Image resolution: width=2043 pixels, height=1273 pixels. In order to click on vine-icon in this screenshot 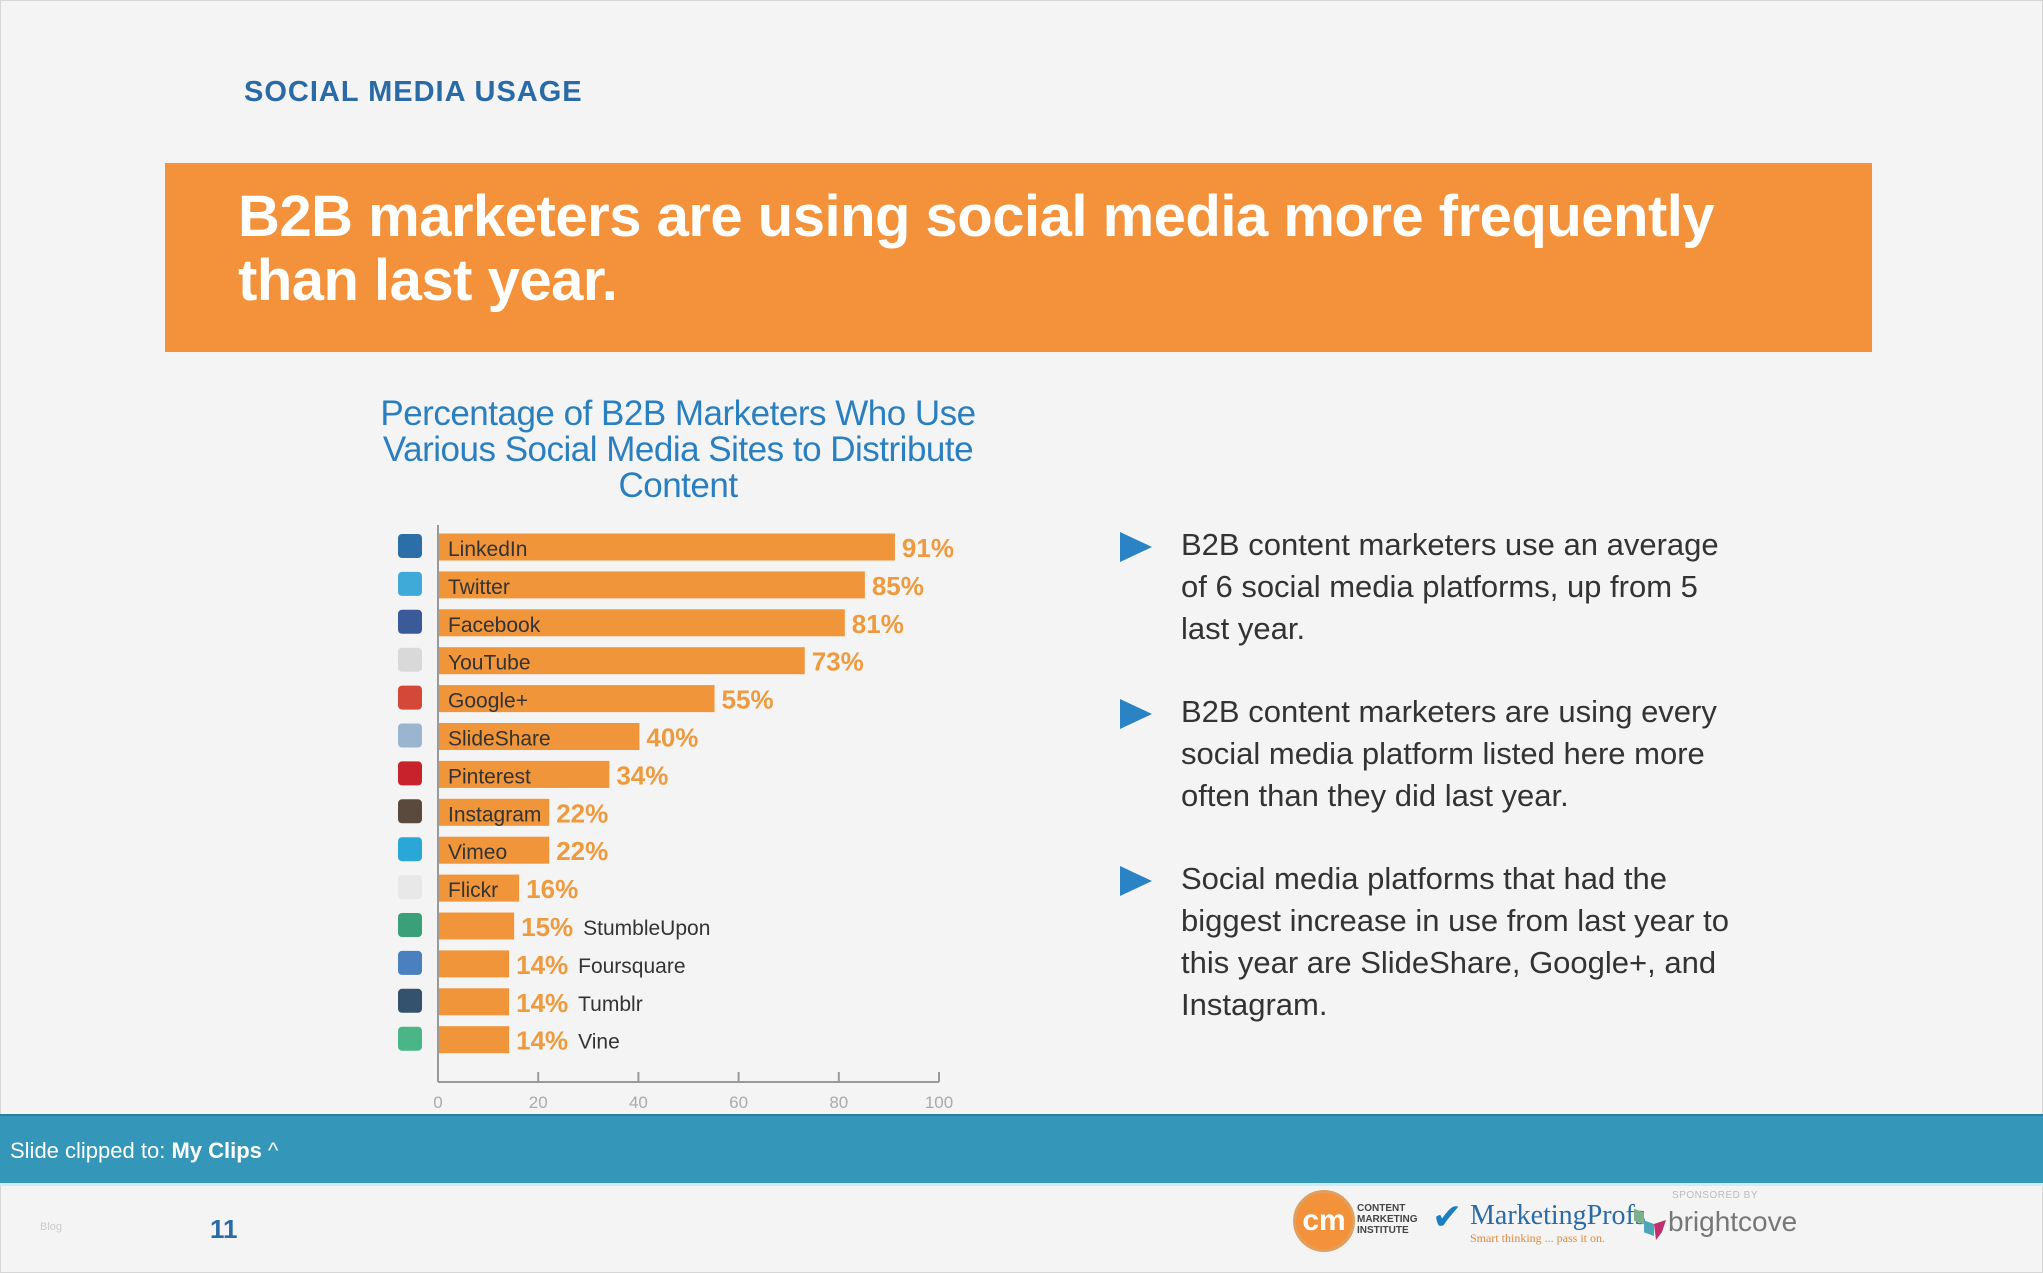, I will do `click(410, 1038)`.